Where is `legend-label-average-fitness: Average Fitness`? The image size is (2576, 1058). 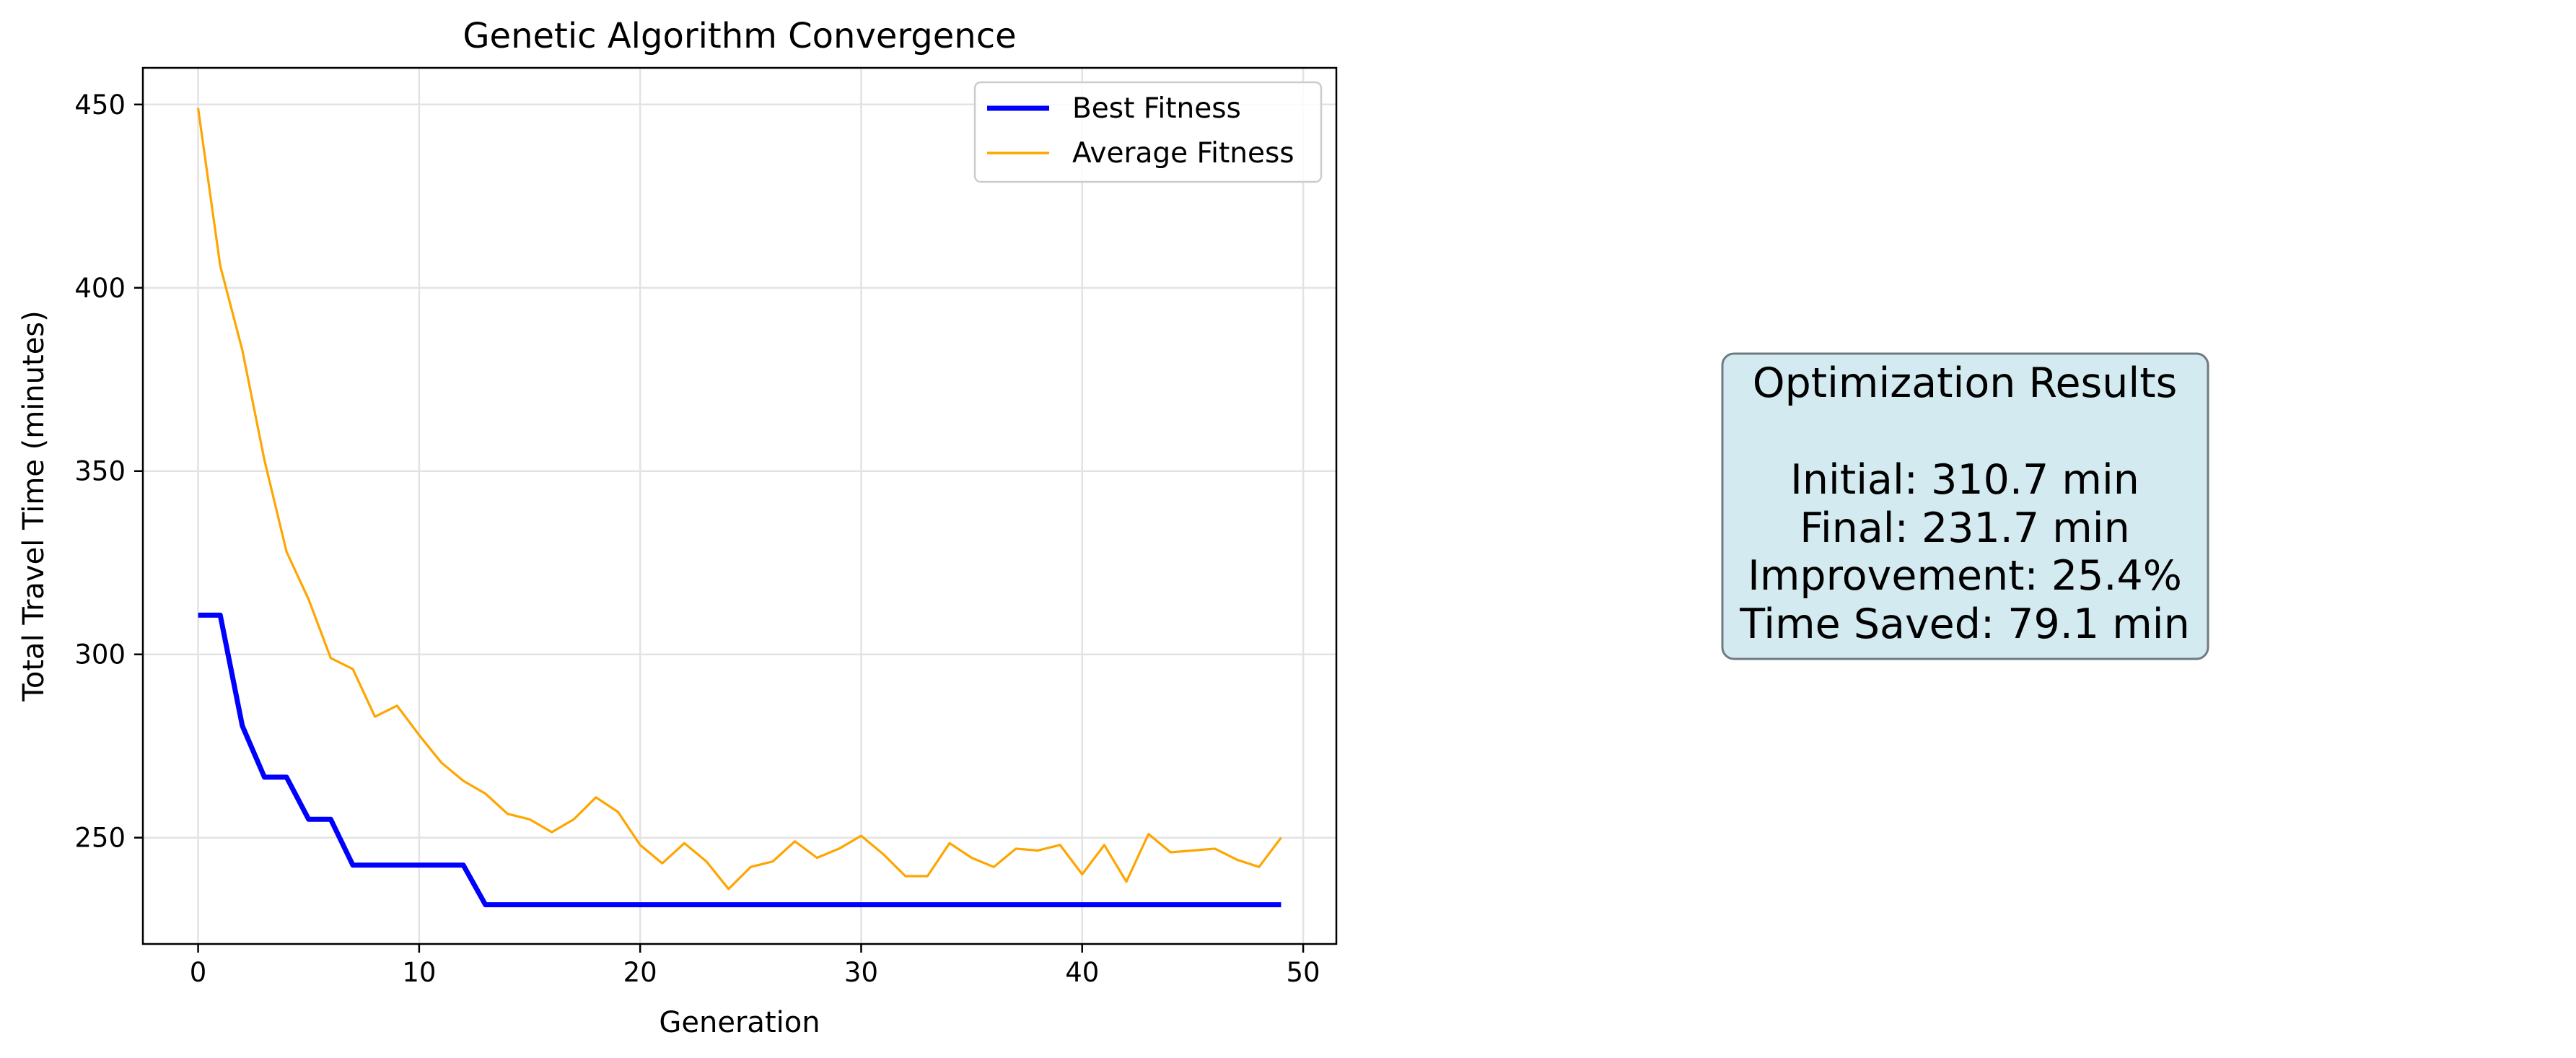
legend-label-average-fitness: Average Fitness is located at coordinates (1183, 153).